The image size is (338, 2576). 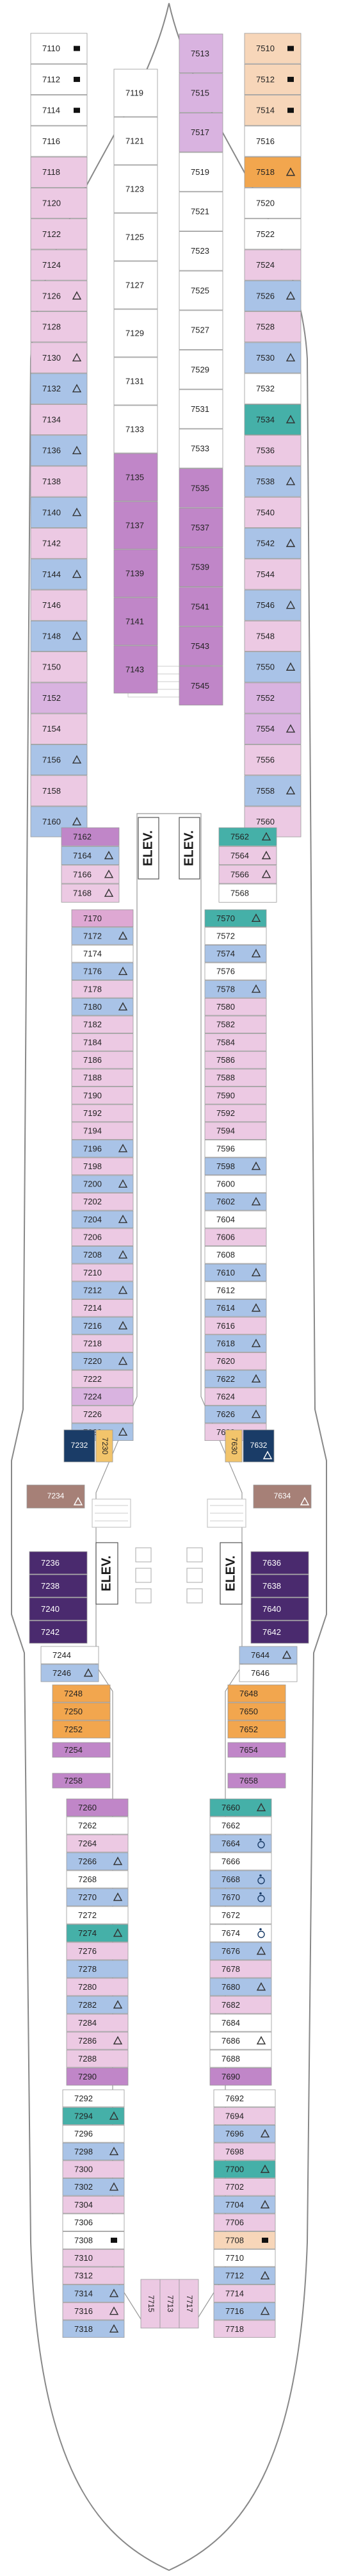 What do you see at coordinates (97, 2005) in the screenshot?
I see `cabin-7282: 7282` at bounding box center [97, 2005].